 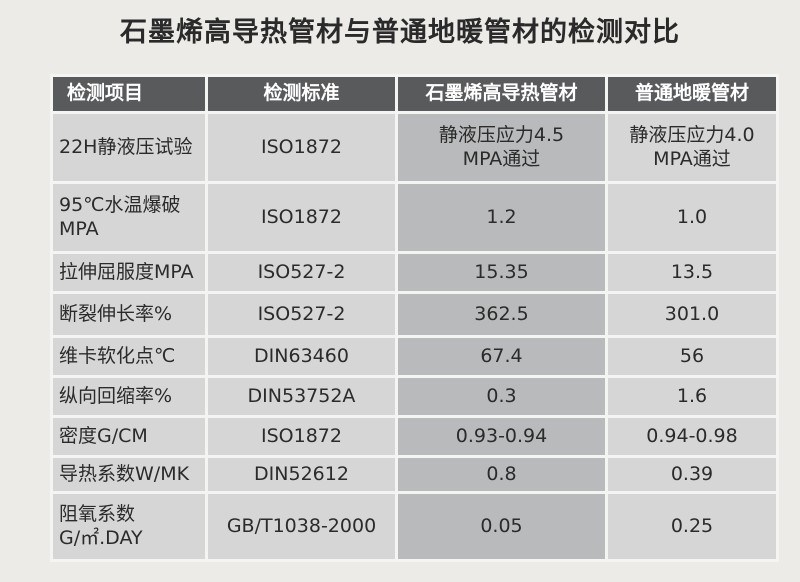 I want to click on table-row: 导热系数W/MK DIN52612 0.8 0.39, so click(x=414, y=474).